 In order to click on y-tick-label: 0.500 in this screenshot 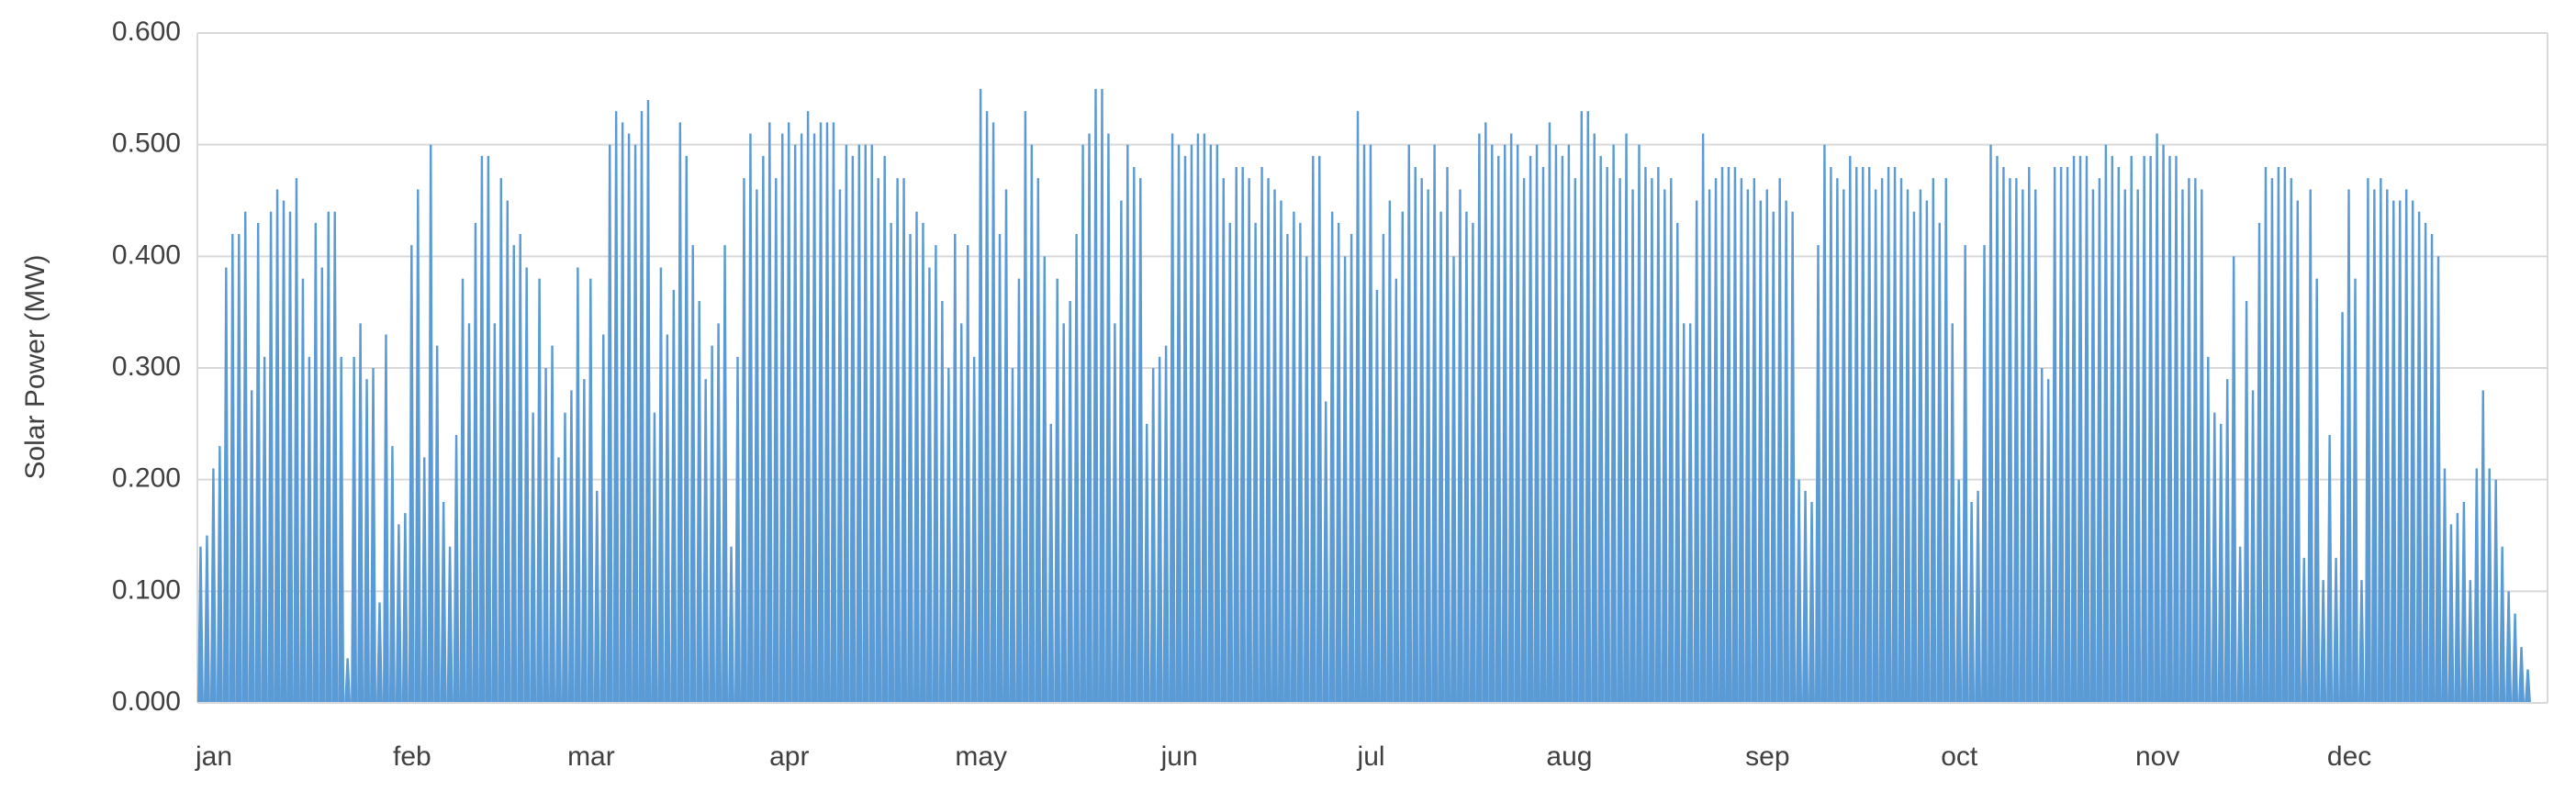, I will do `click(146, 143)`.